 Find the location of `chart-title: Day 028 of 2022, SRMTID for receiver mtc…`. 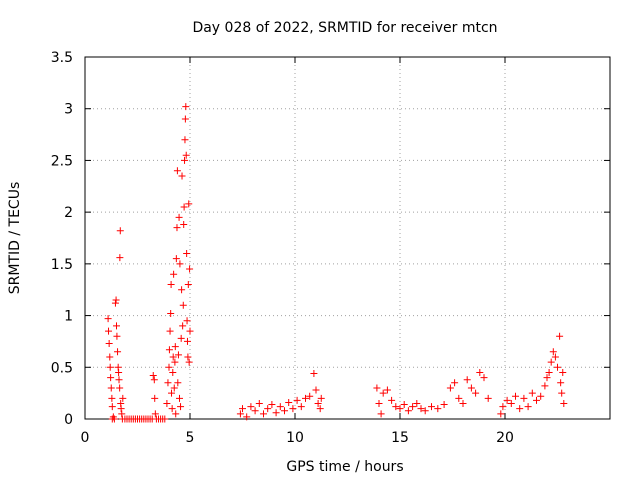

chart-title: Day 028 of 2022, SRMTID for receiver mtc… is located at coordinates (344, 28).